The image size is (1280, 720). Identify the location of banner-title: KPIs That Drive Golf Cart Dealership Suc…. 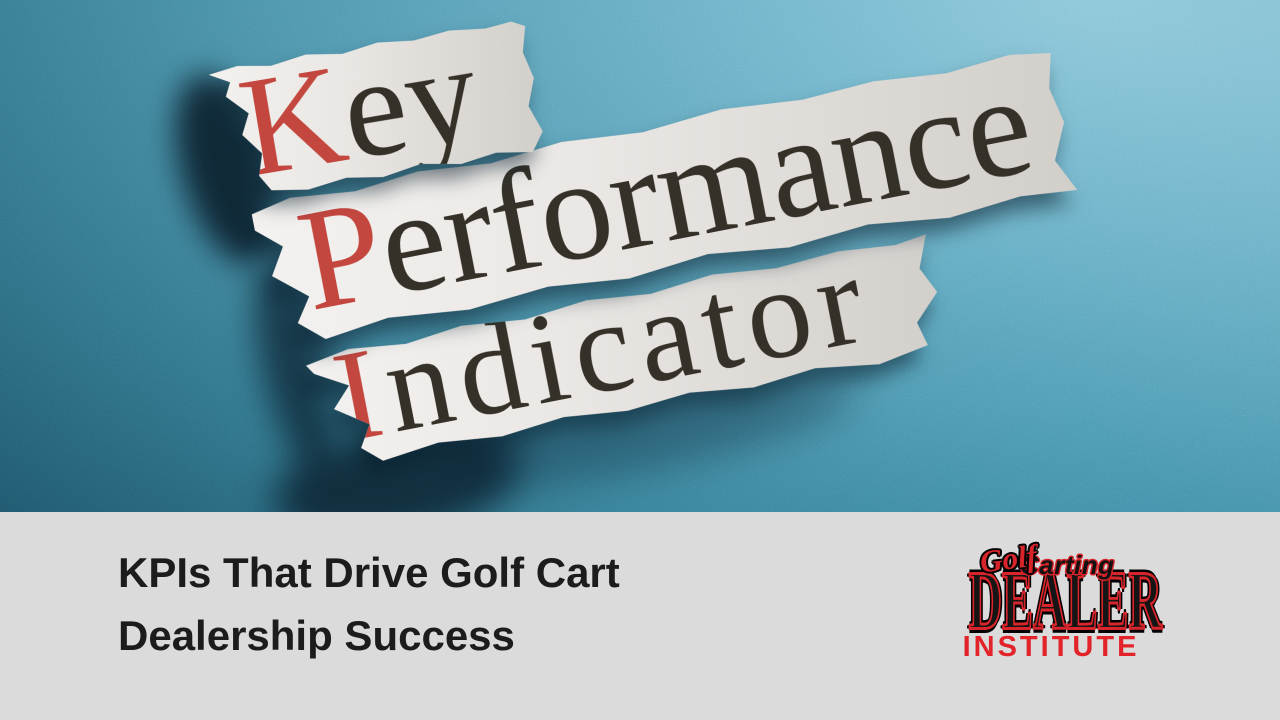
(369, 604).